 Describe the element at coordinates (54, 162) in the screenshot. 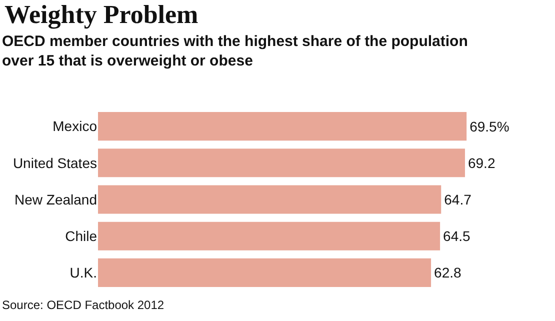

I see `y-tick-label: United States` at that location.